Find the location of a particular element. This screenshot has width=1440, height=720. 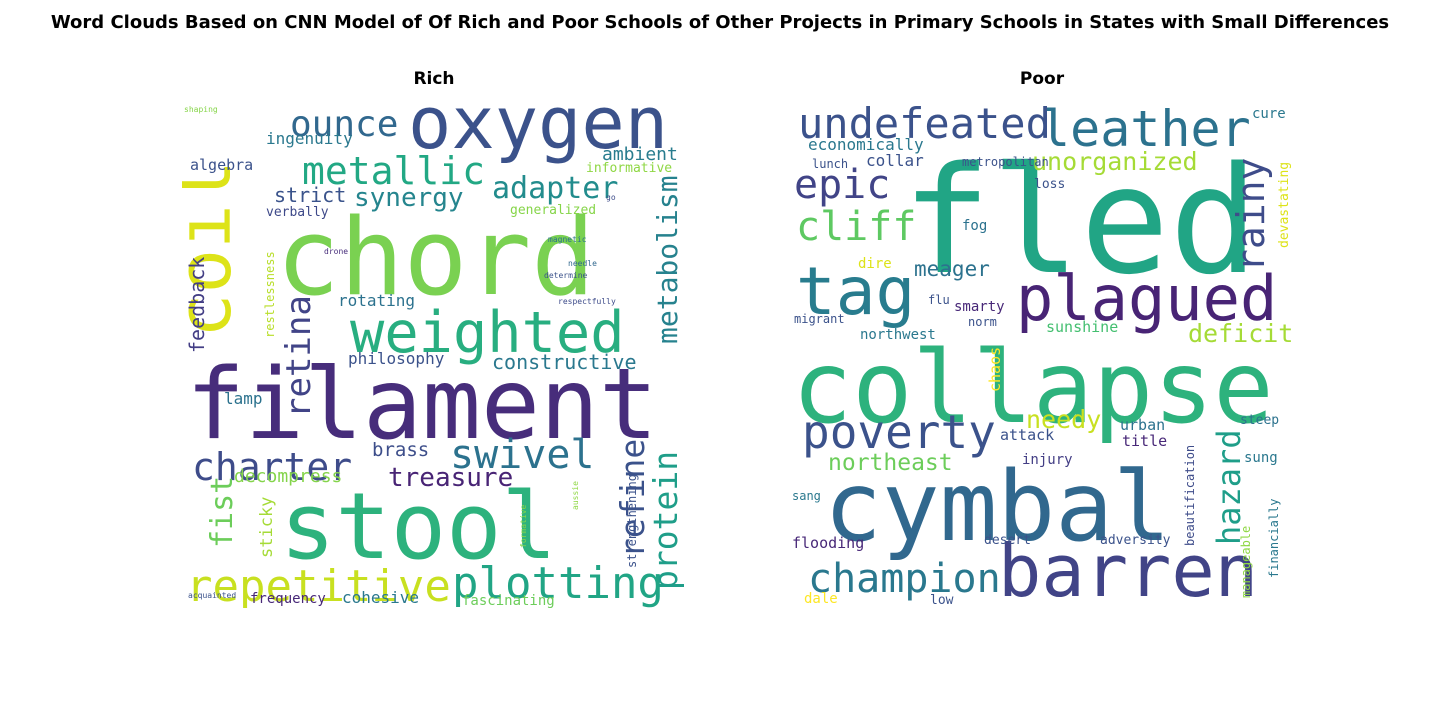

cloud-word: strengthening is located at coordinates (632, 521).